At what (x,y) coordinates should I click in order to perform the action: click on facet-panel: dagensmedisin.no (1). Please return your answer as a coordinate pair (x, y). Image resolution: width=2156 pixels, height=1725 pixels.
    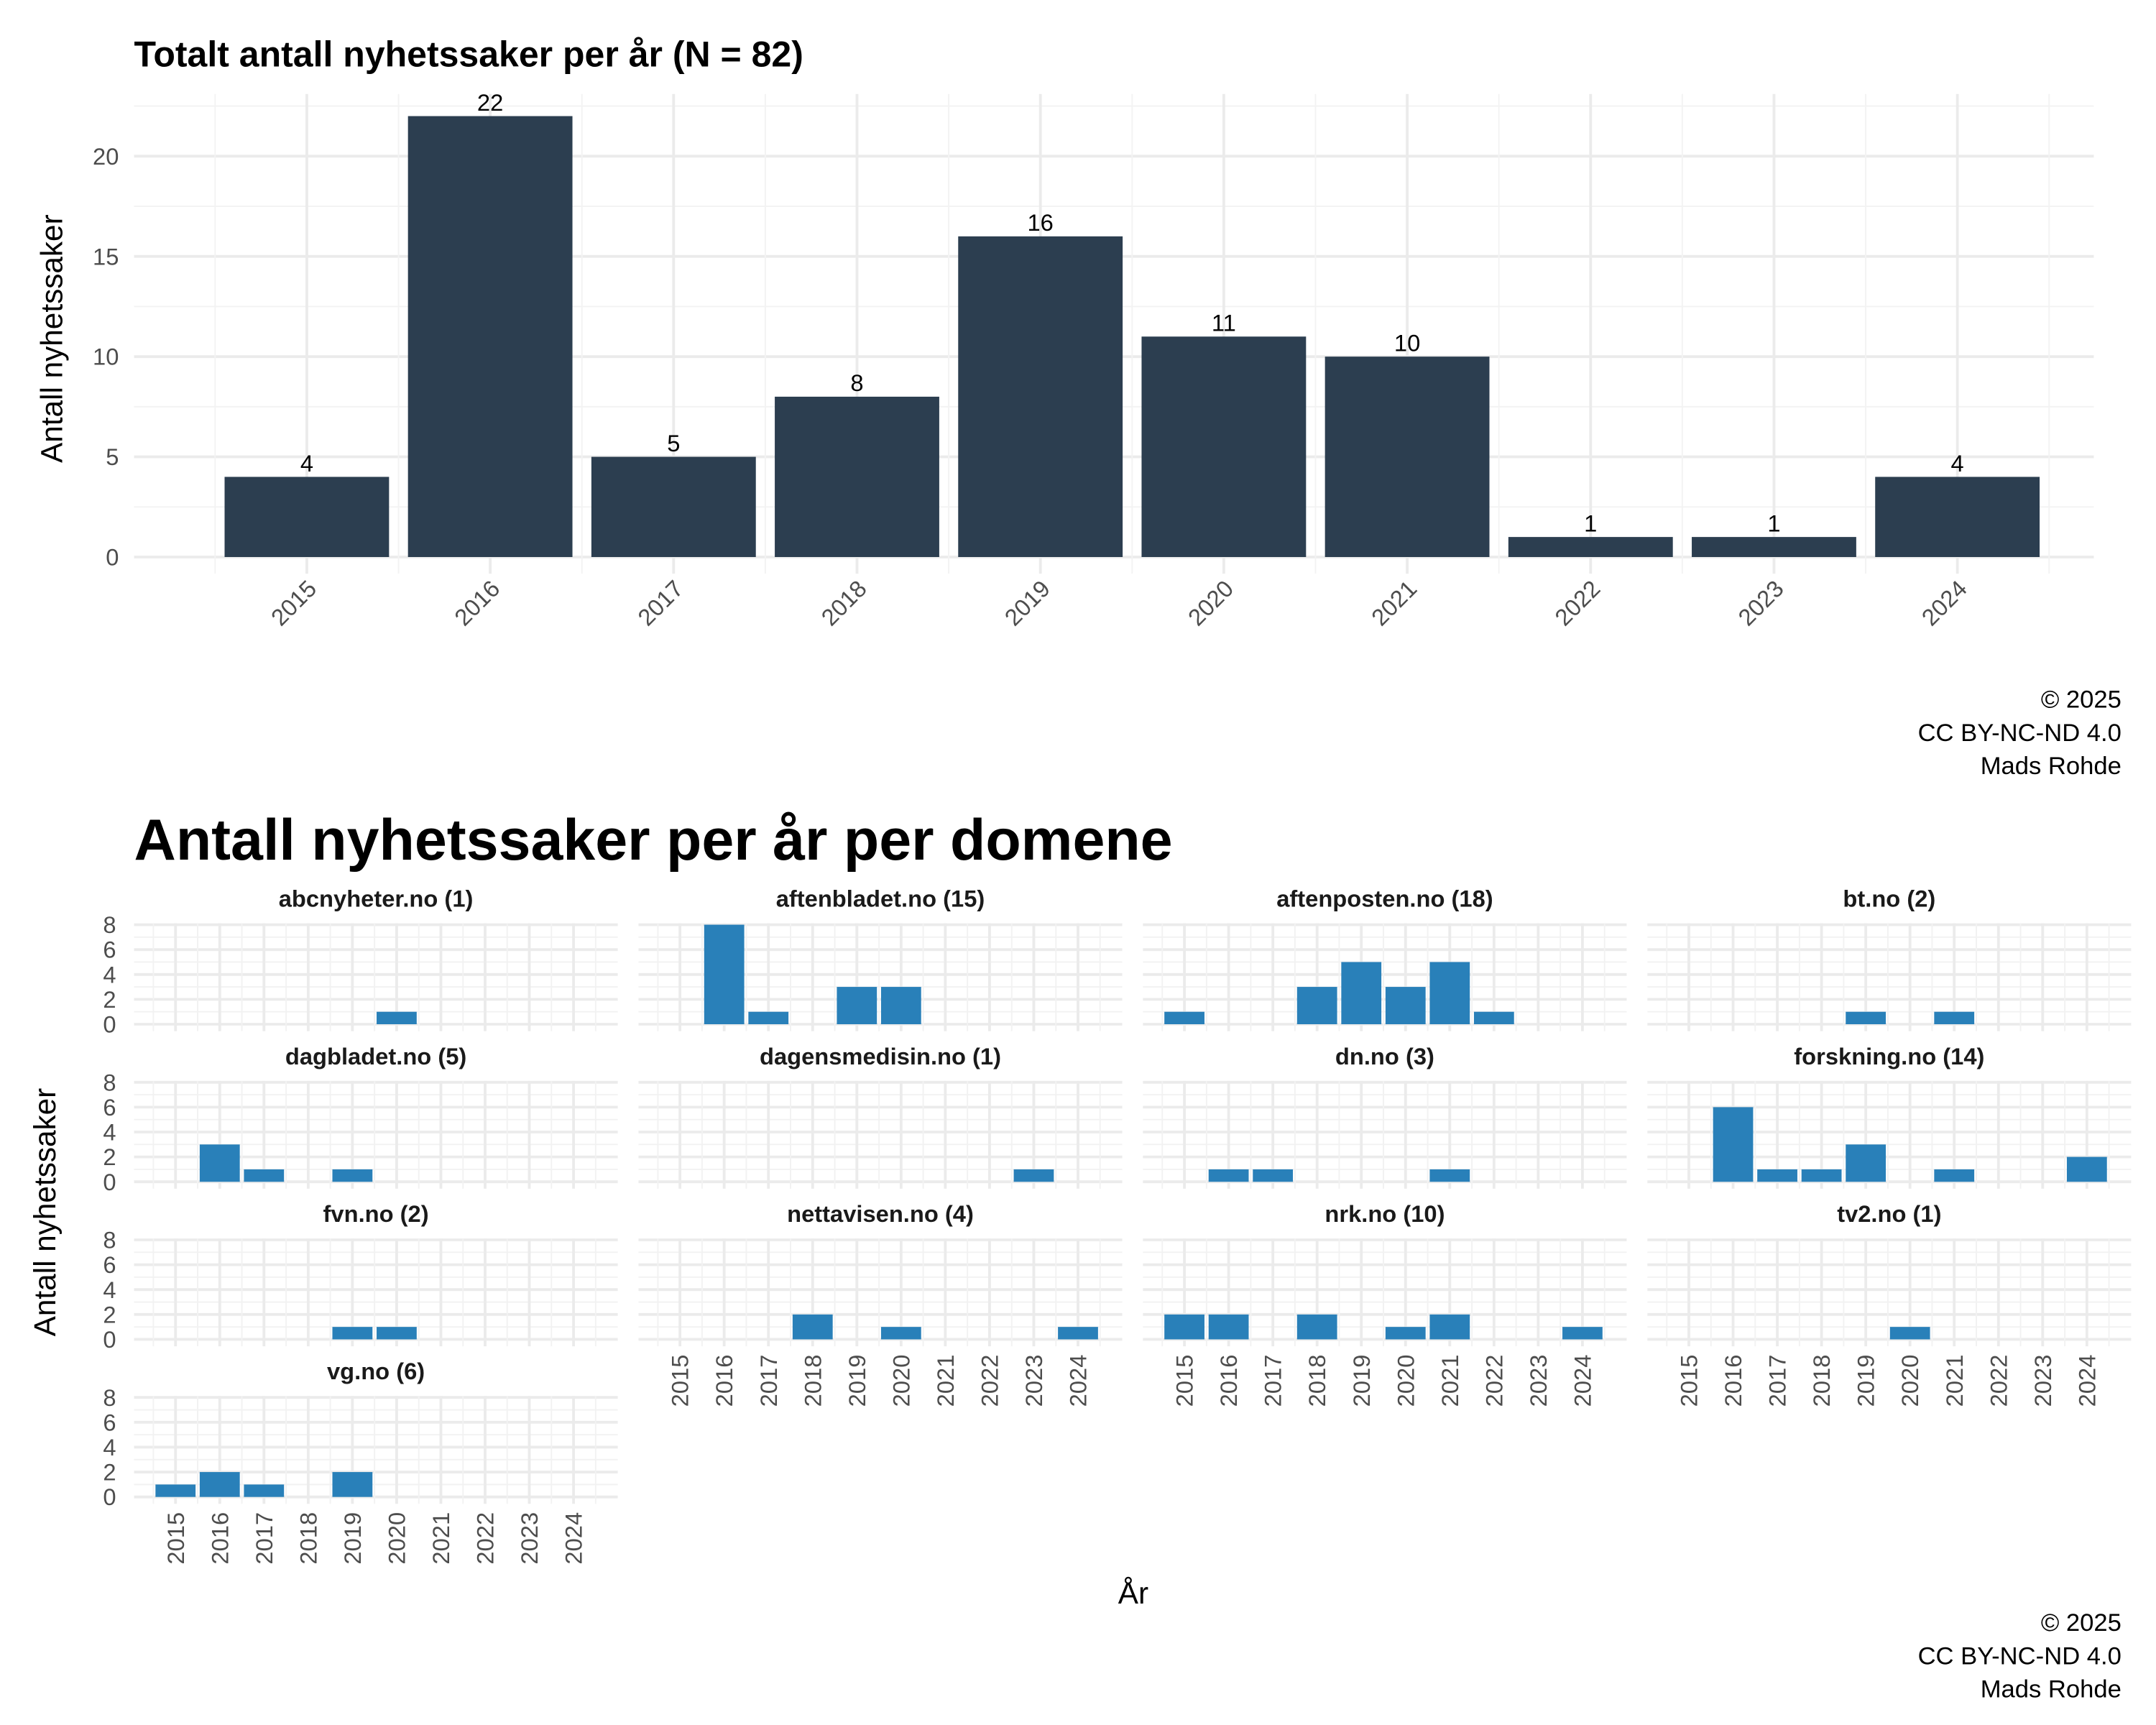
    Looking at the image, I should click on (881, 1116).